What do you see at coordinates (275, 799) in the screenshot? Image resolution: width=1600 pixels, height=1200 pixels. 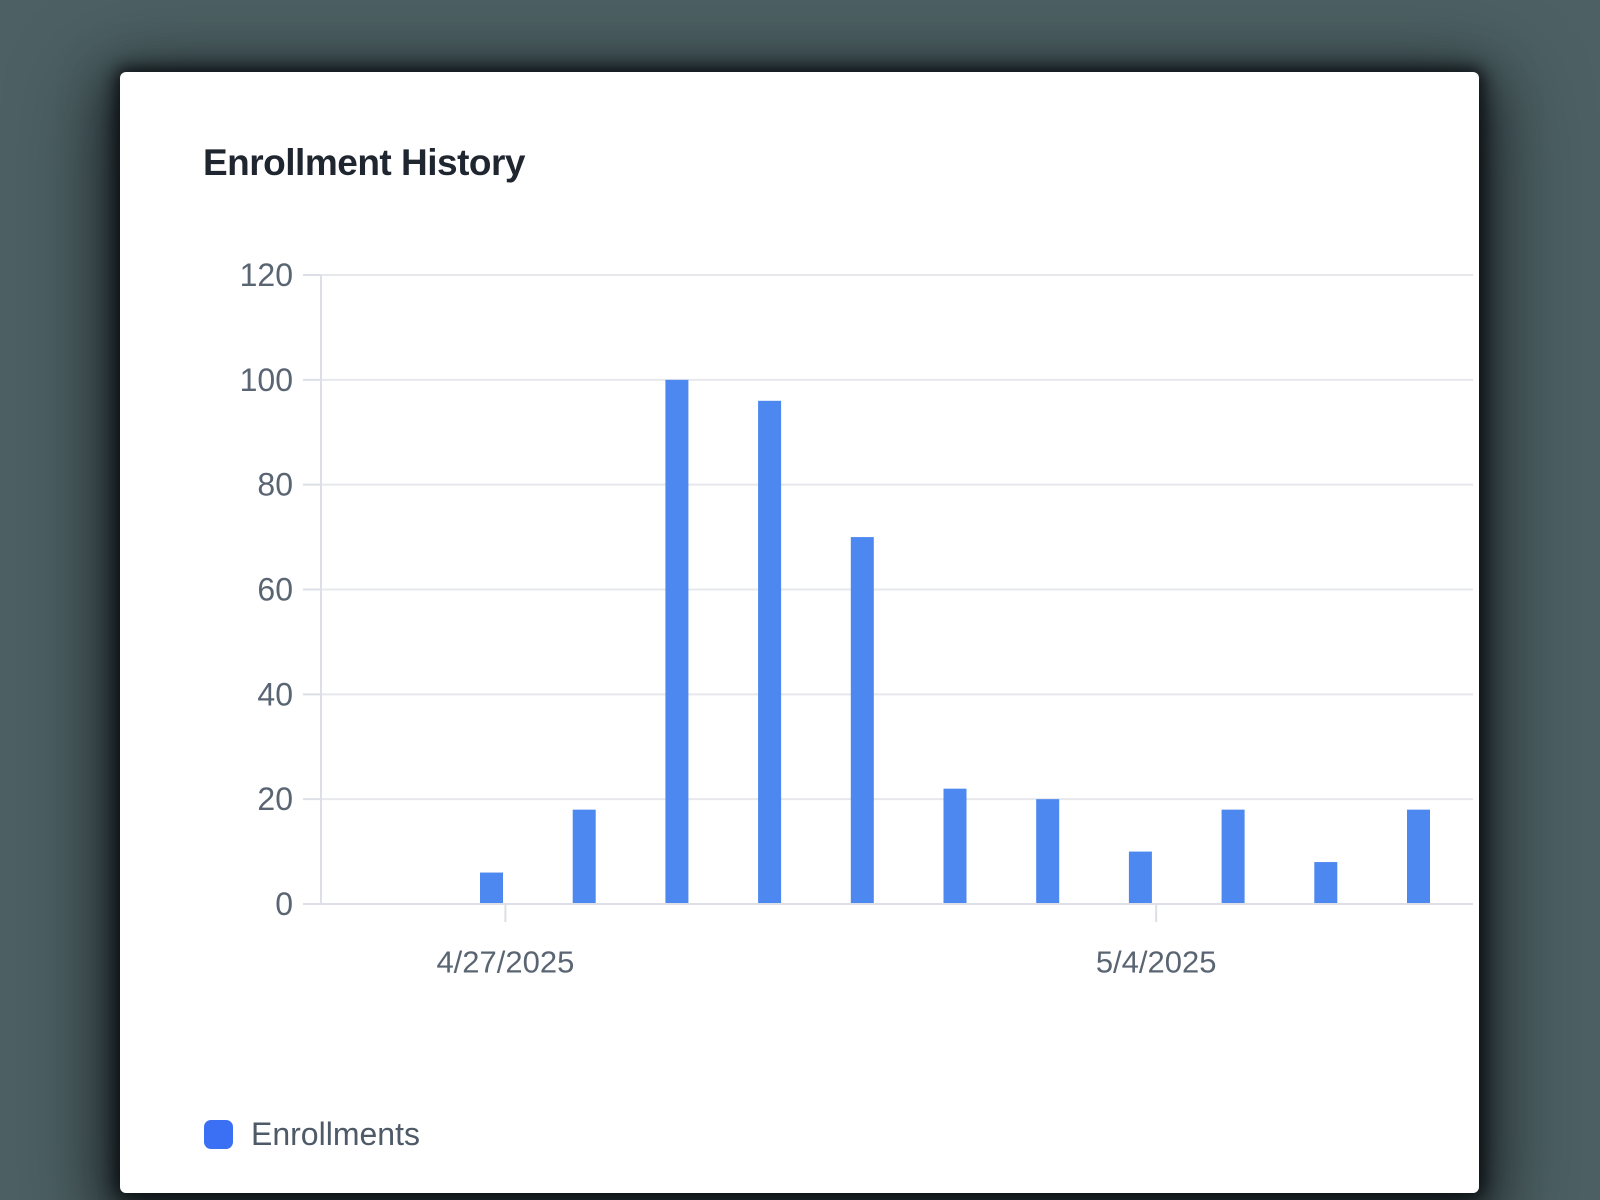 I see `y-axis-label-20: 20` at bounding box center [275, 799].